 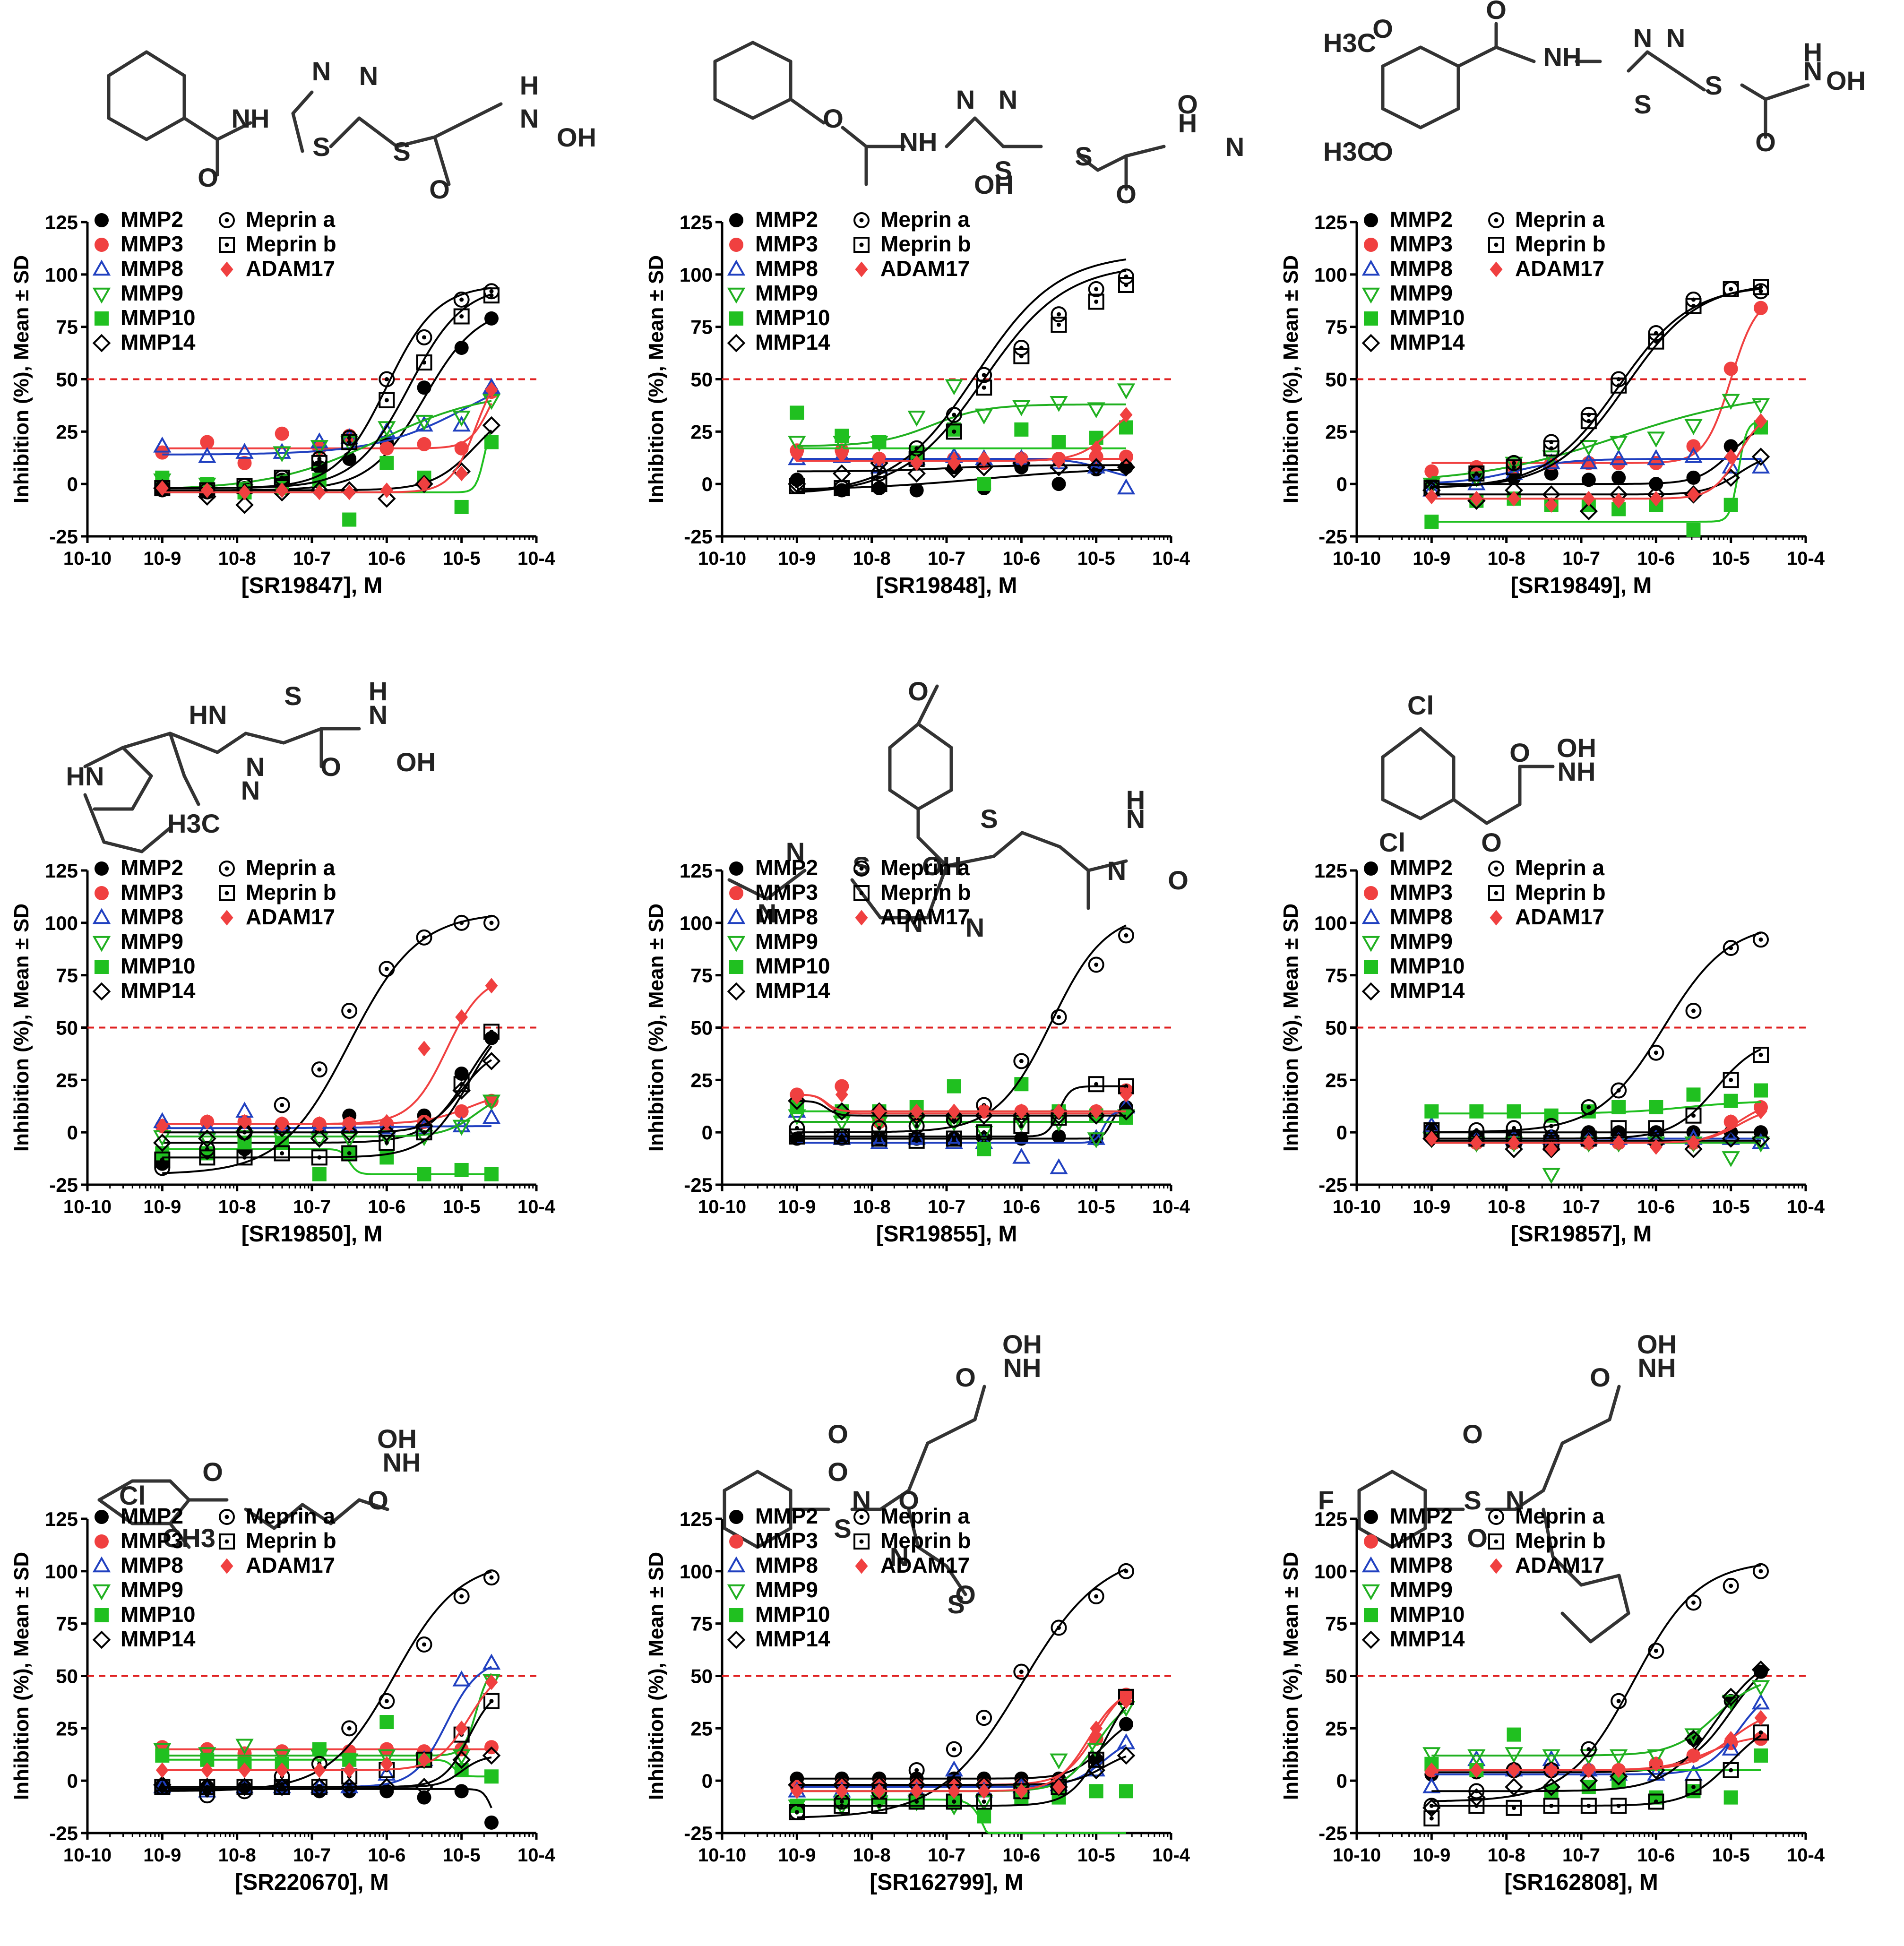 I want to click on y-tick-label: 50, so click(x=1336, y=1028).